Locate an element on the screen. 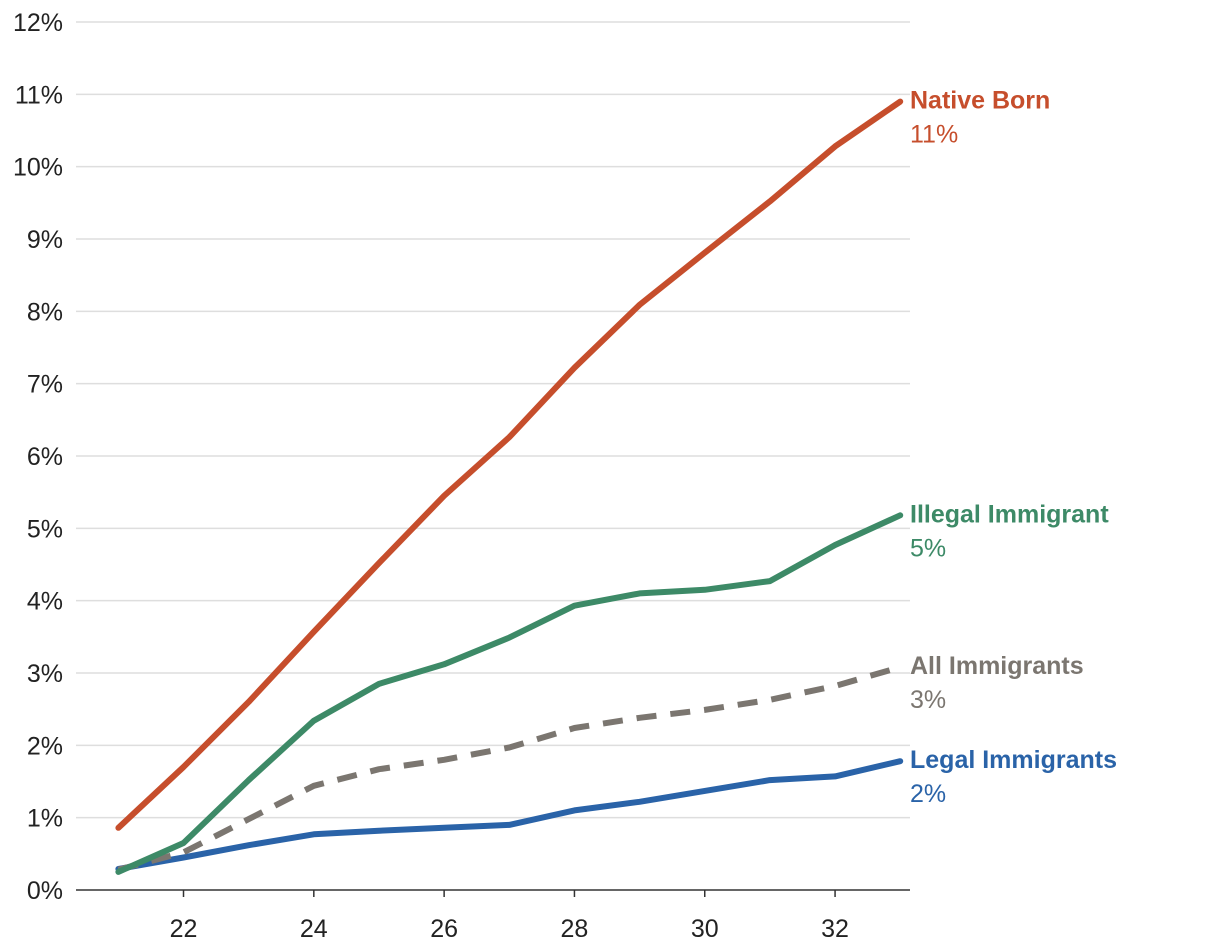  y-tick-label: 10% is located at coordinates (38, 168).